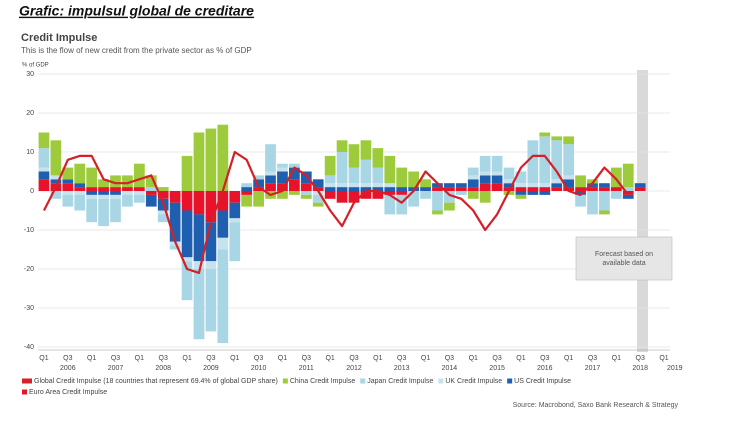 This screenshot has height=427, width=733. What do you see at coordinates (306, 368) in the screenshot?
I see `x-year-label: 2011` at bounding box center [306, 368].